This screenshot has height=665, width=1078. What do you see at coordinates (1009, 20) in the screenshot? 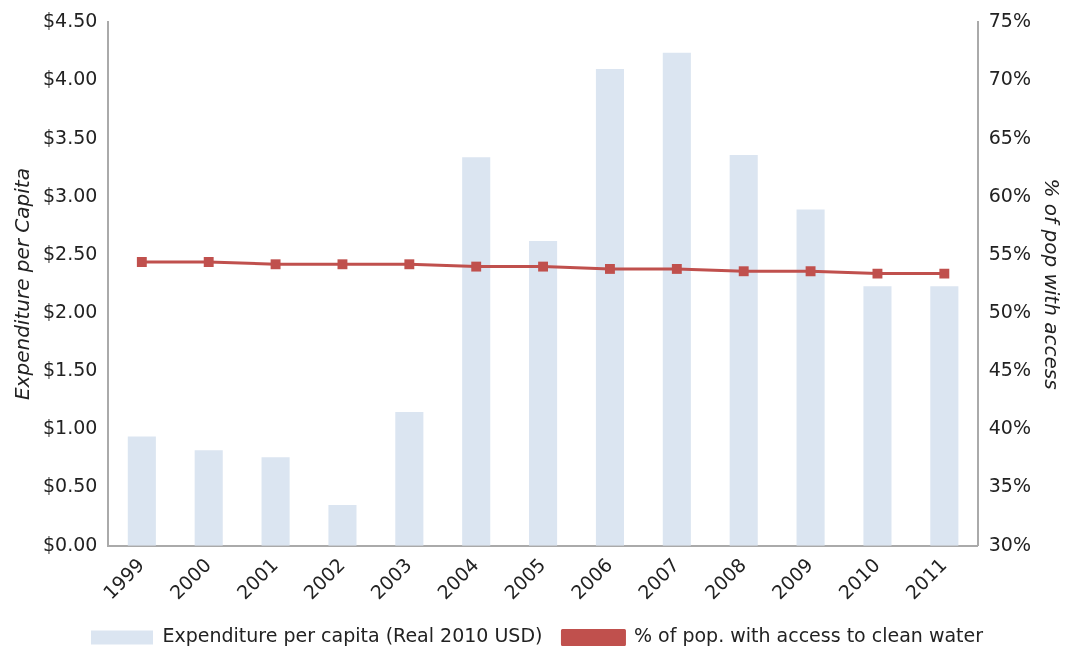
I see `y2-tick-label: 75%` at bounding box center [1009, 20].